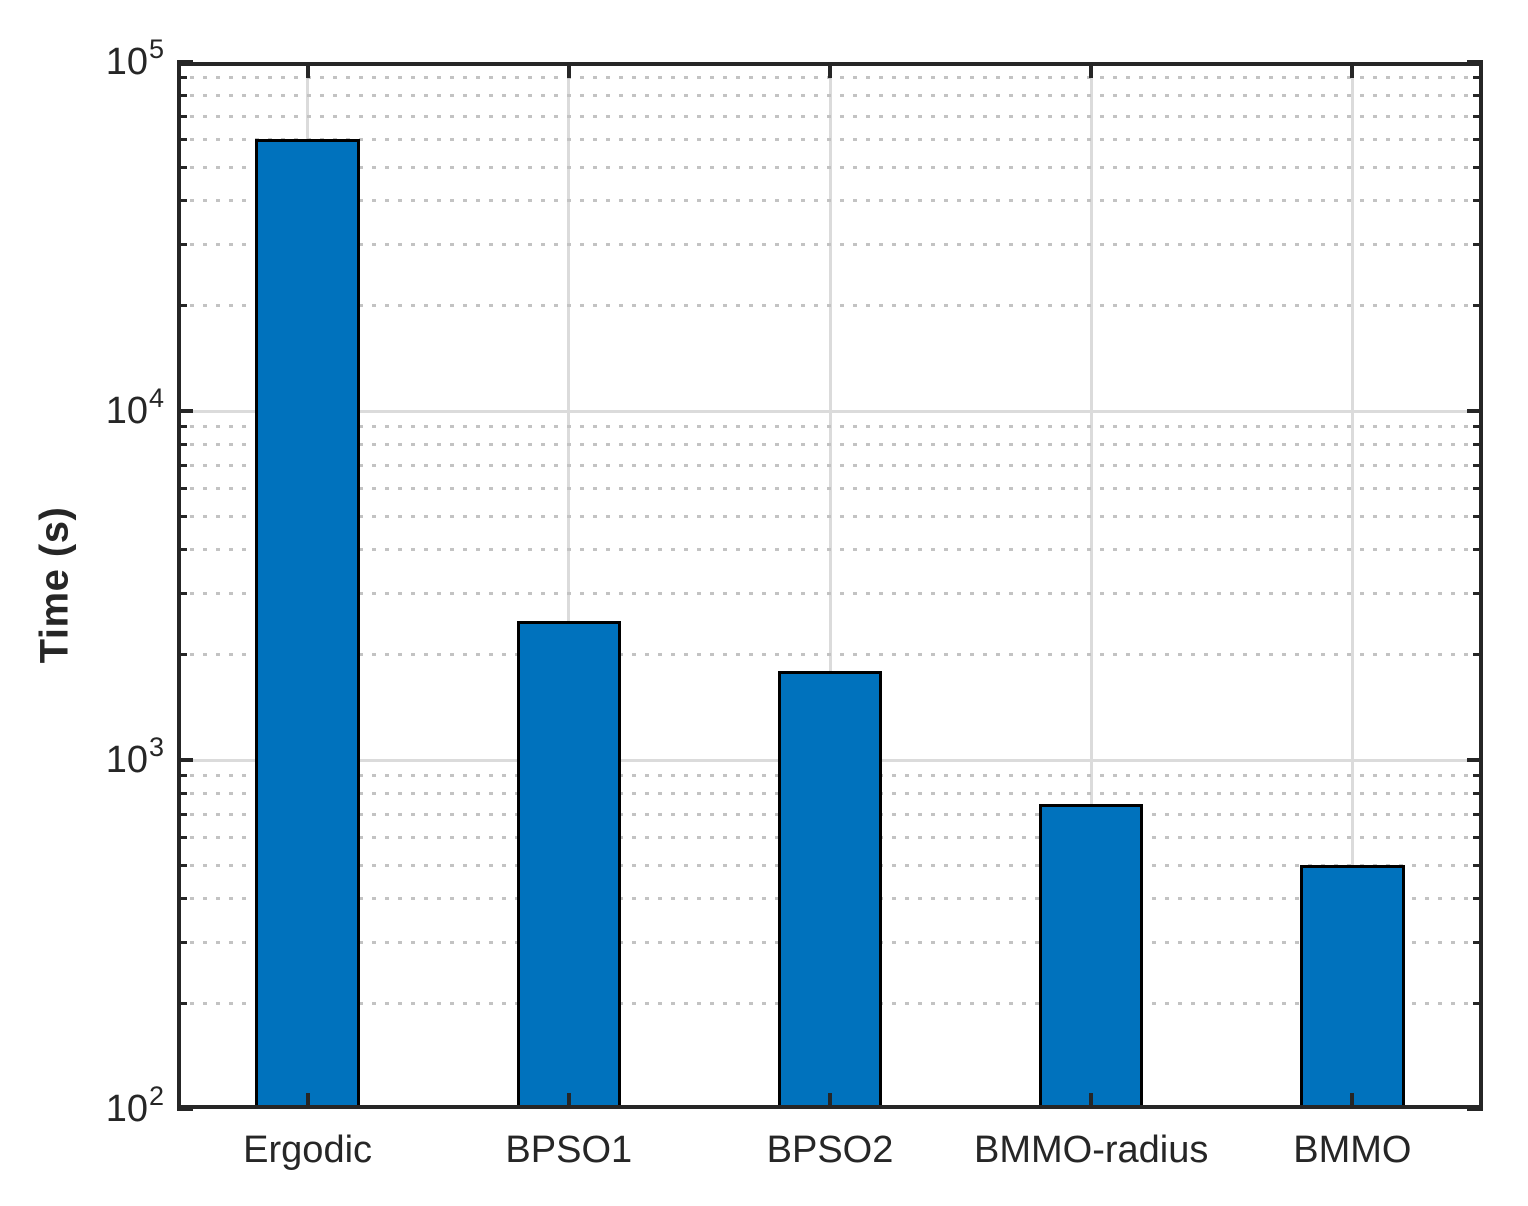  Describe the element at coordinates (1478, 306) in the screenshot. I see `y-tick-minor-2e4-right` at that location.